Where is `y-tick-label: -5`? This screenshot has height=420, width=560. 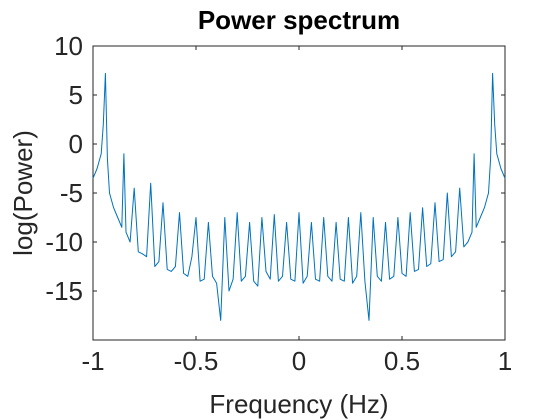 y-tick-label: -5 is located at coordinates (71, 193).